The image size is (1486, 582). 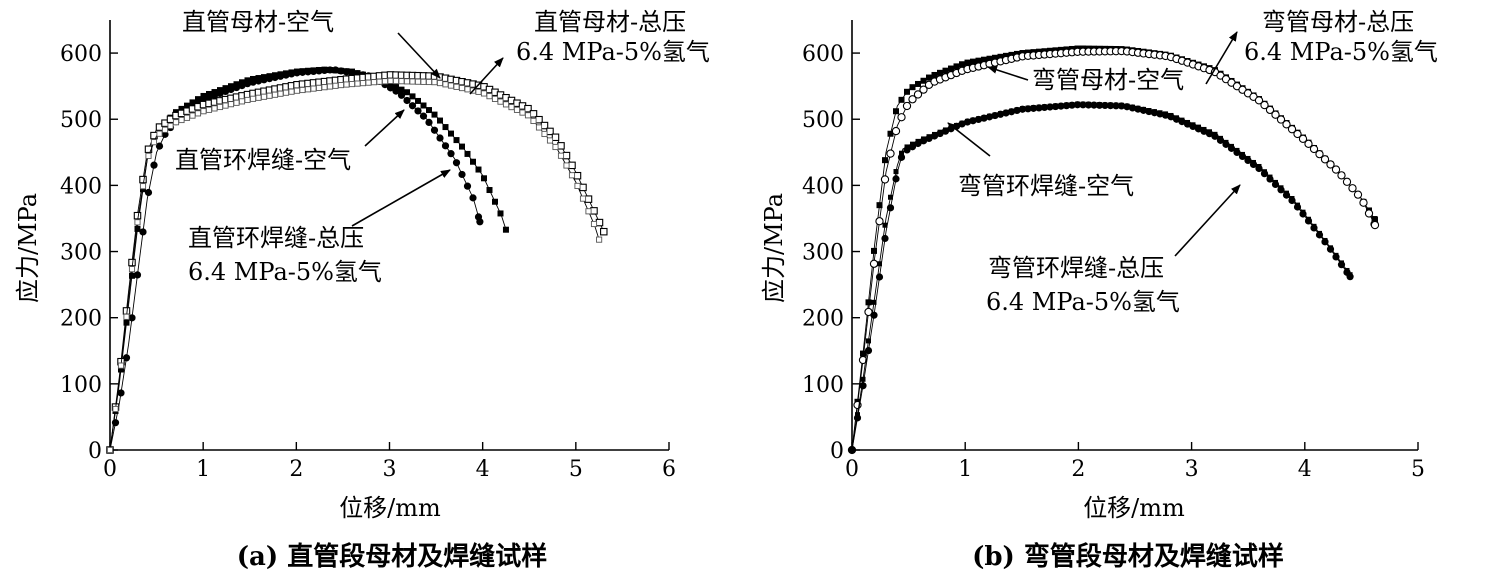 What do you see at coordinates (401, 198) in the screenshot?
I see `chart-a-arrow-weld-h2` at bounding box center [401, 198].